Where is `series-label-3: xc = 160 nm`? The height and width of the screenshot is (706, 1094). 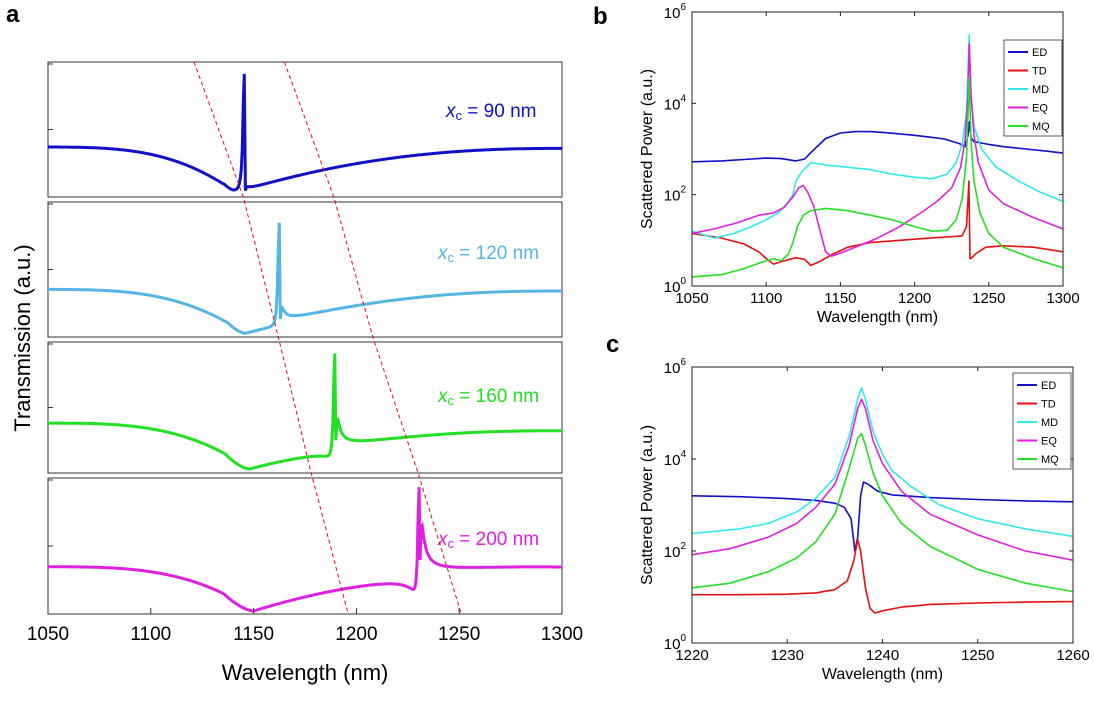
series-label-3: xc = 160 nm is located at coordinates (488, 397).